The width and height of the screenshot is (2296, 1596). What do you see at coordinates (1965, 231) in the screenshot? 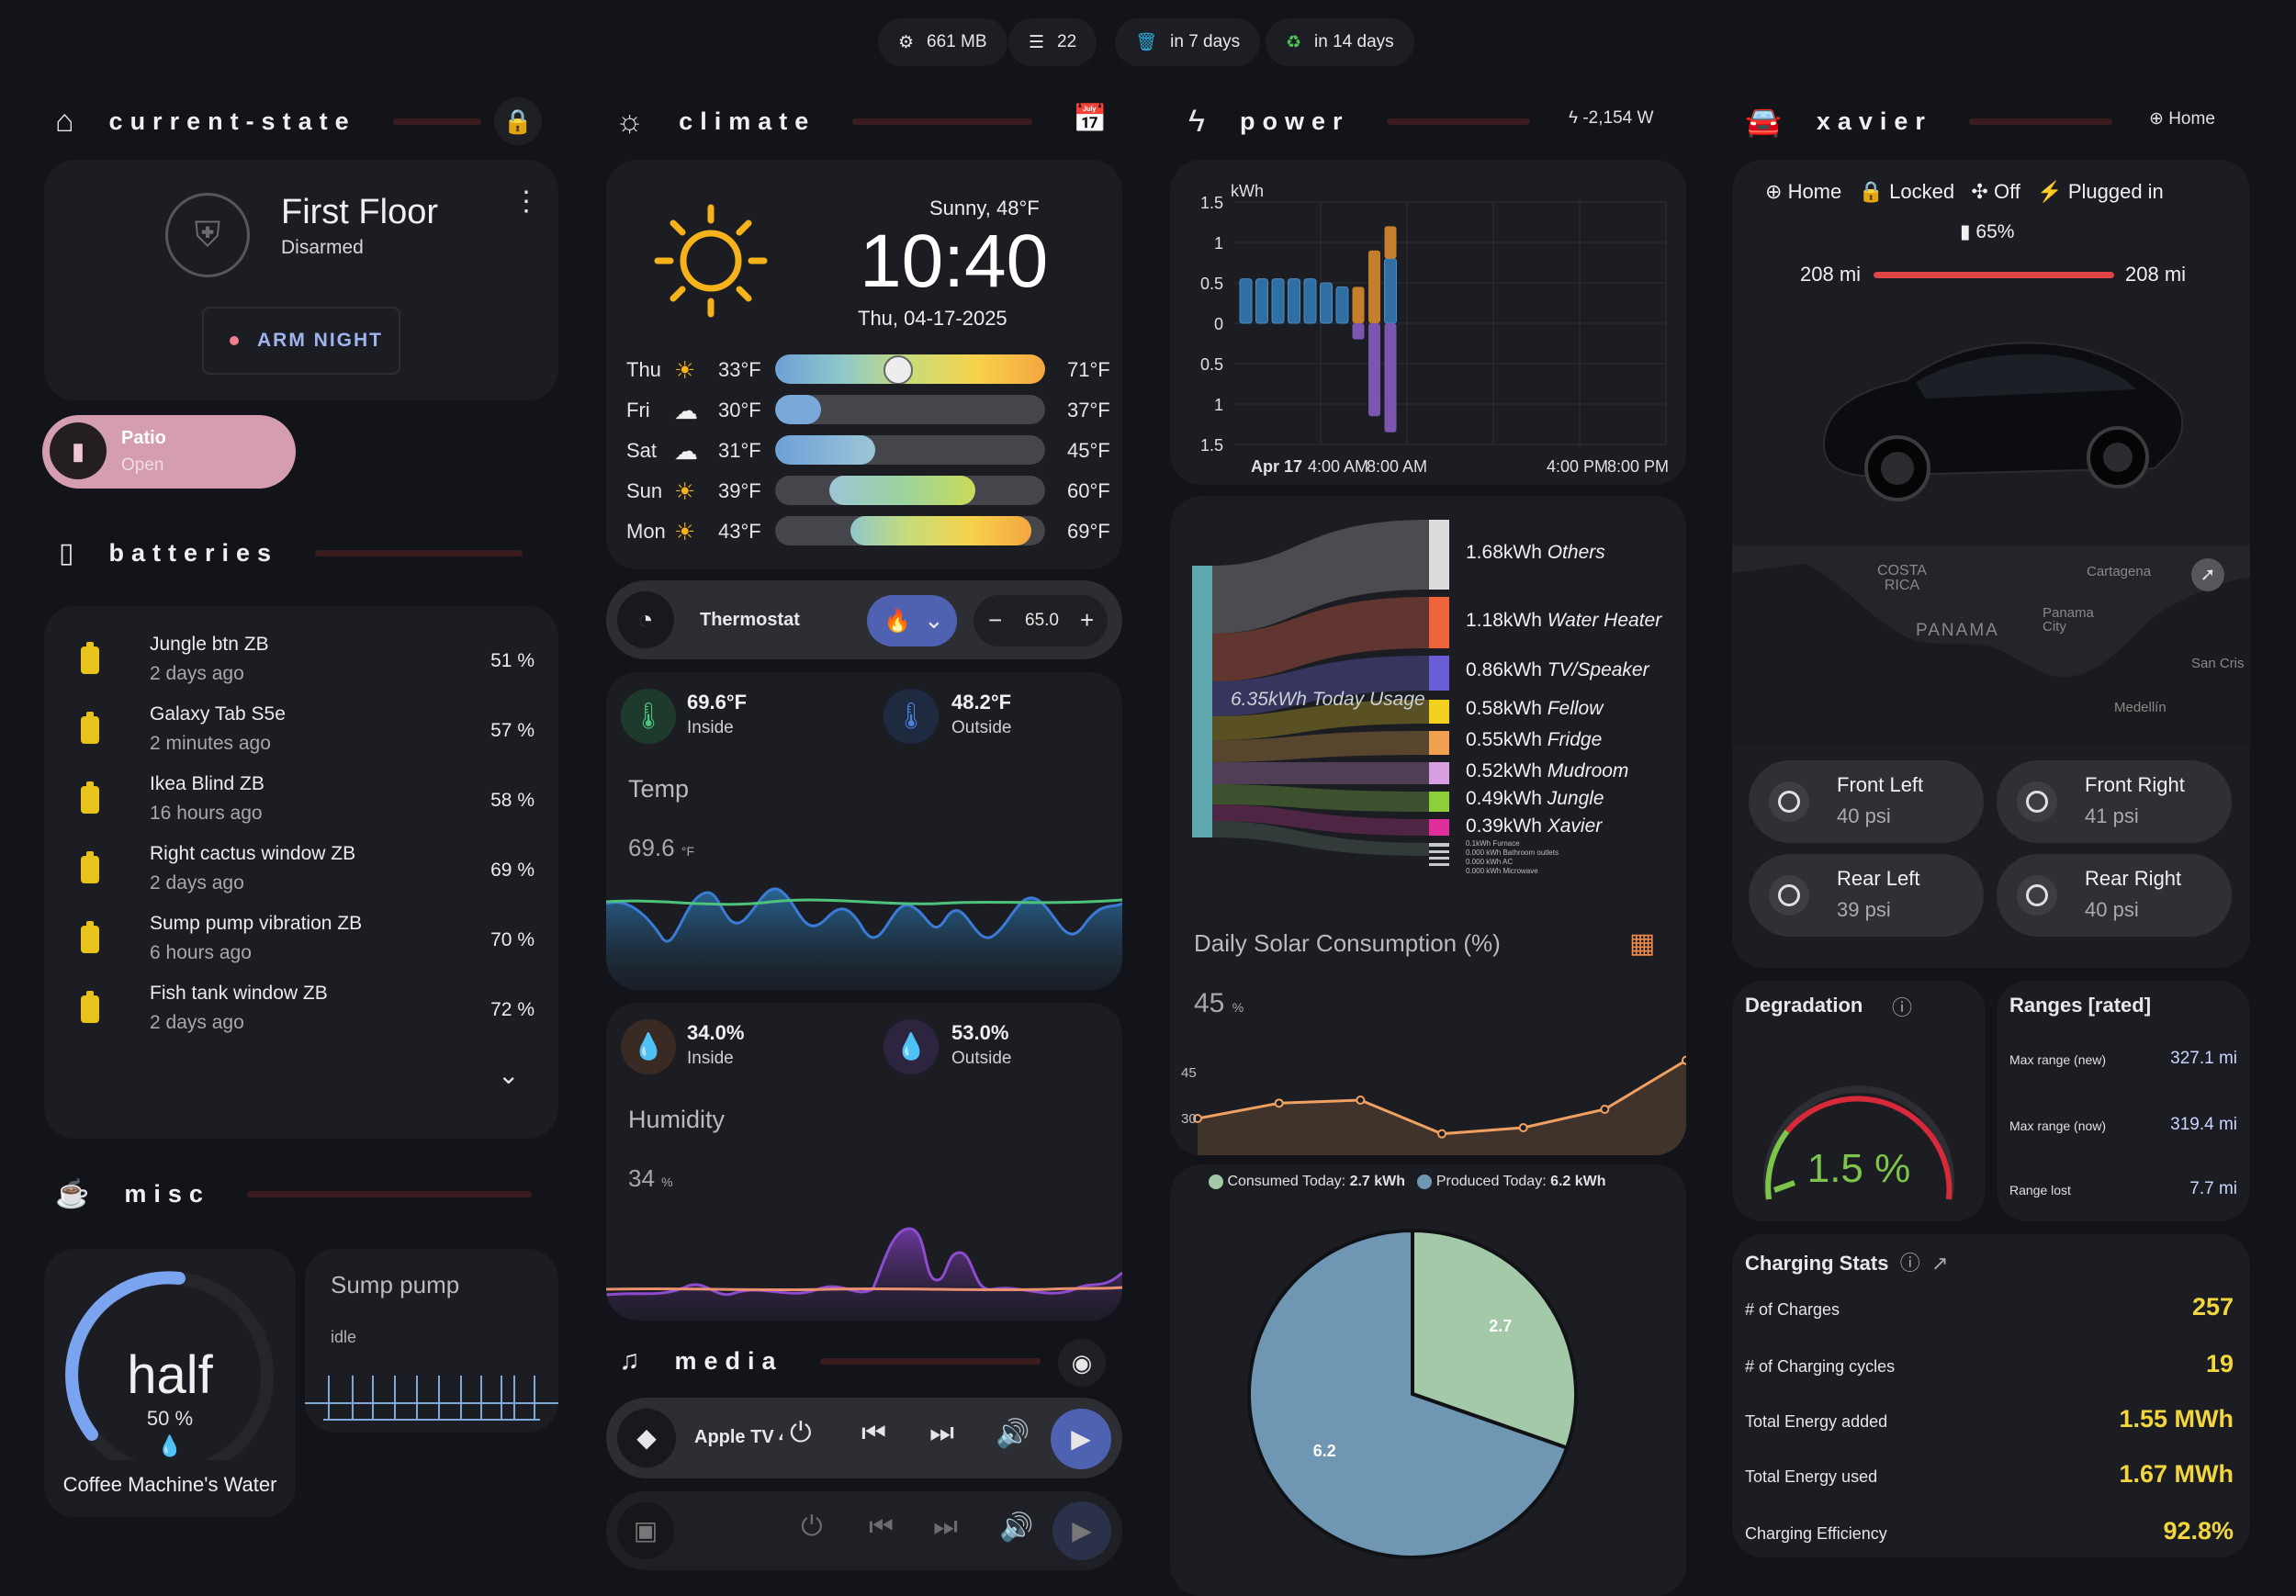
I see `battery-icon: ▮` at bounding box center [1965, 231].